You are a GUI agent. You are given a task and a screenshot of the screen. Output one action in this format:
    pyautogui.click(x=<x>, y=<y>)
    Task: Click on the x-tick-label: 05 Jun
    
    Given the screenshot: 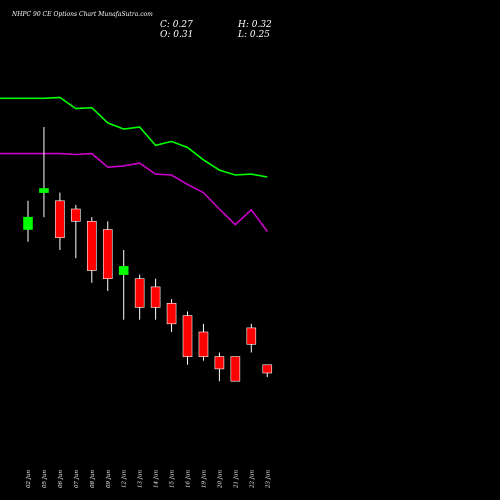 What is the action you would take?
    pyautogui.click(x=45, y=479)
    